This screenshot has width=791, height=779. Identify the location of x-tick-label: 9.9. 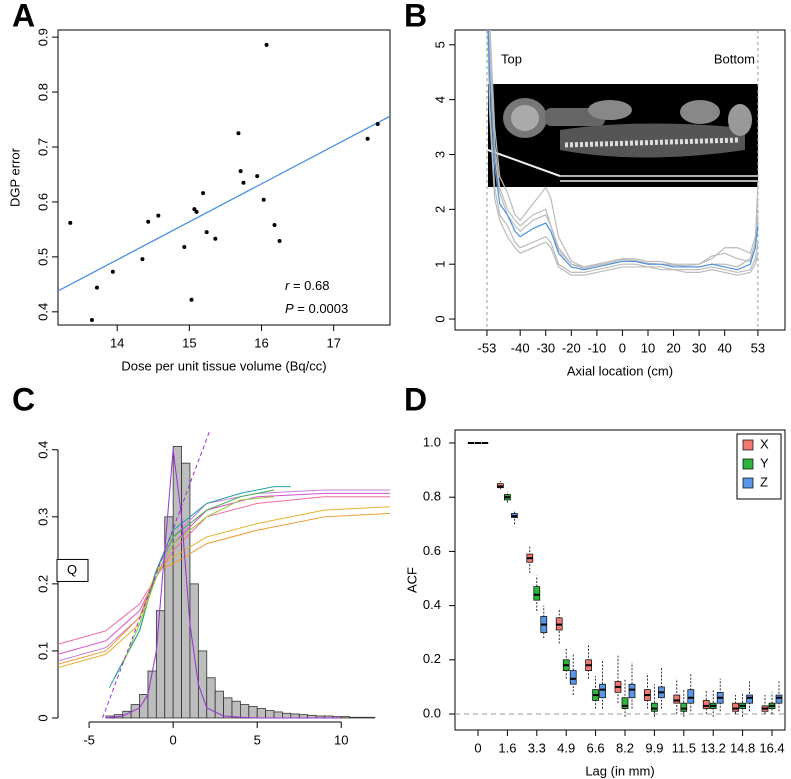
(654, 747).